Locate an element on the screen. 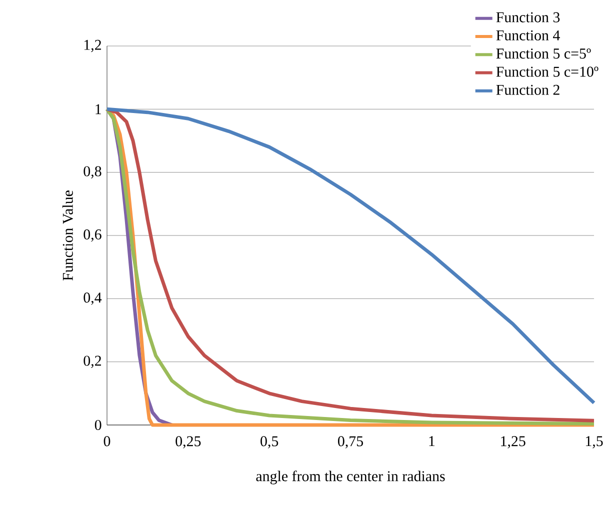  x-tick-label: 1,25 is located at coordinates (513, 442).